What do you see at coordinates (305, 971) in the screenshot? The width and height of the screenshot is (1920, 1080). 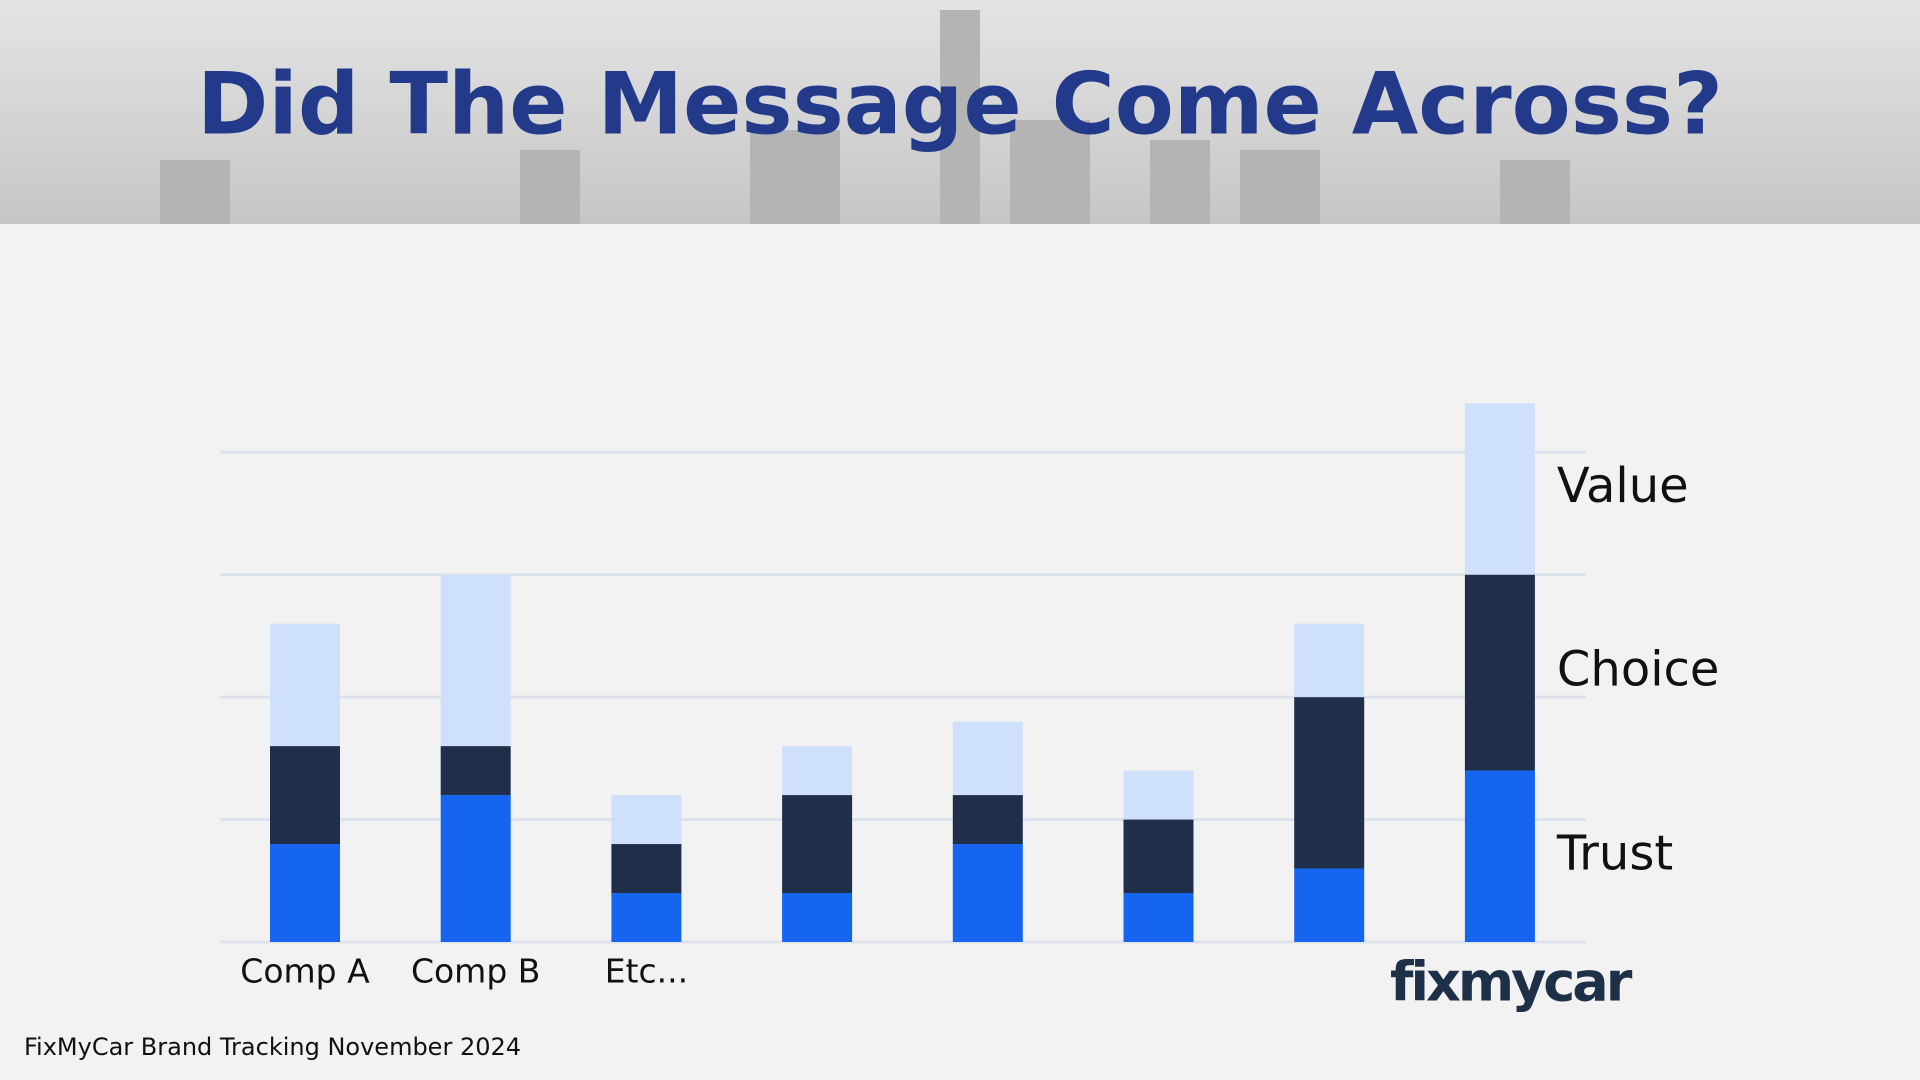 I see `x-tick-label: Comp A` at bounding box center [305, 971].